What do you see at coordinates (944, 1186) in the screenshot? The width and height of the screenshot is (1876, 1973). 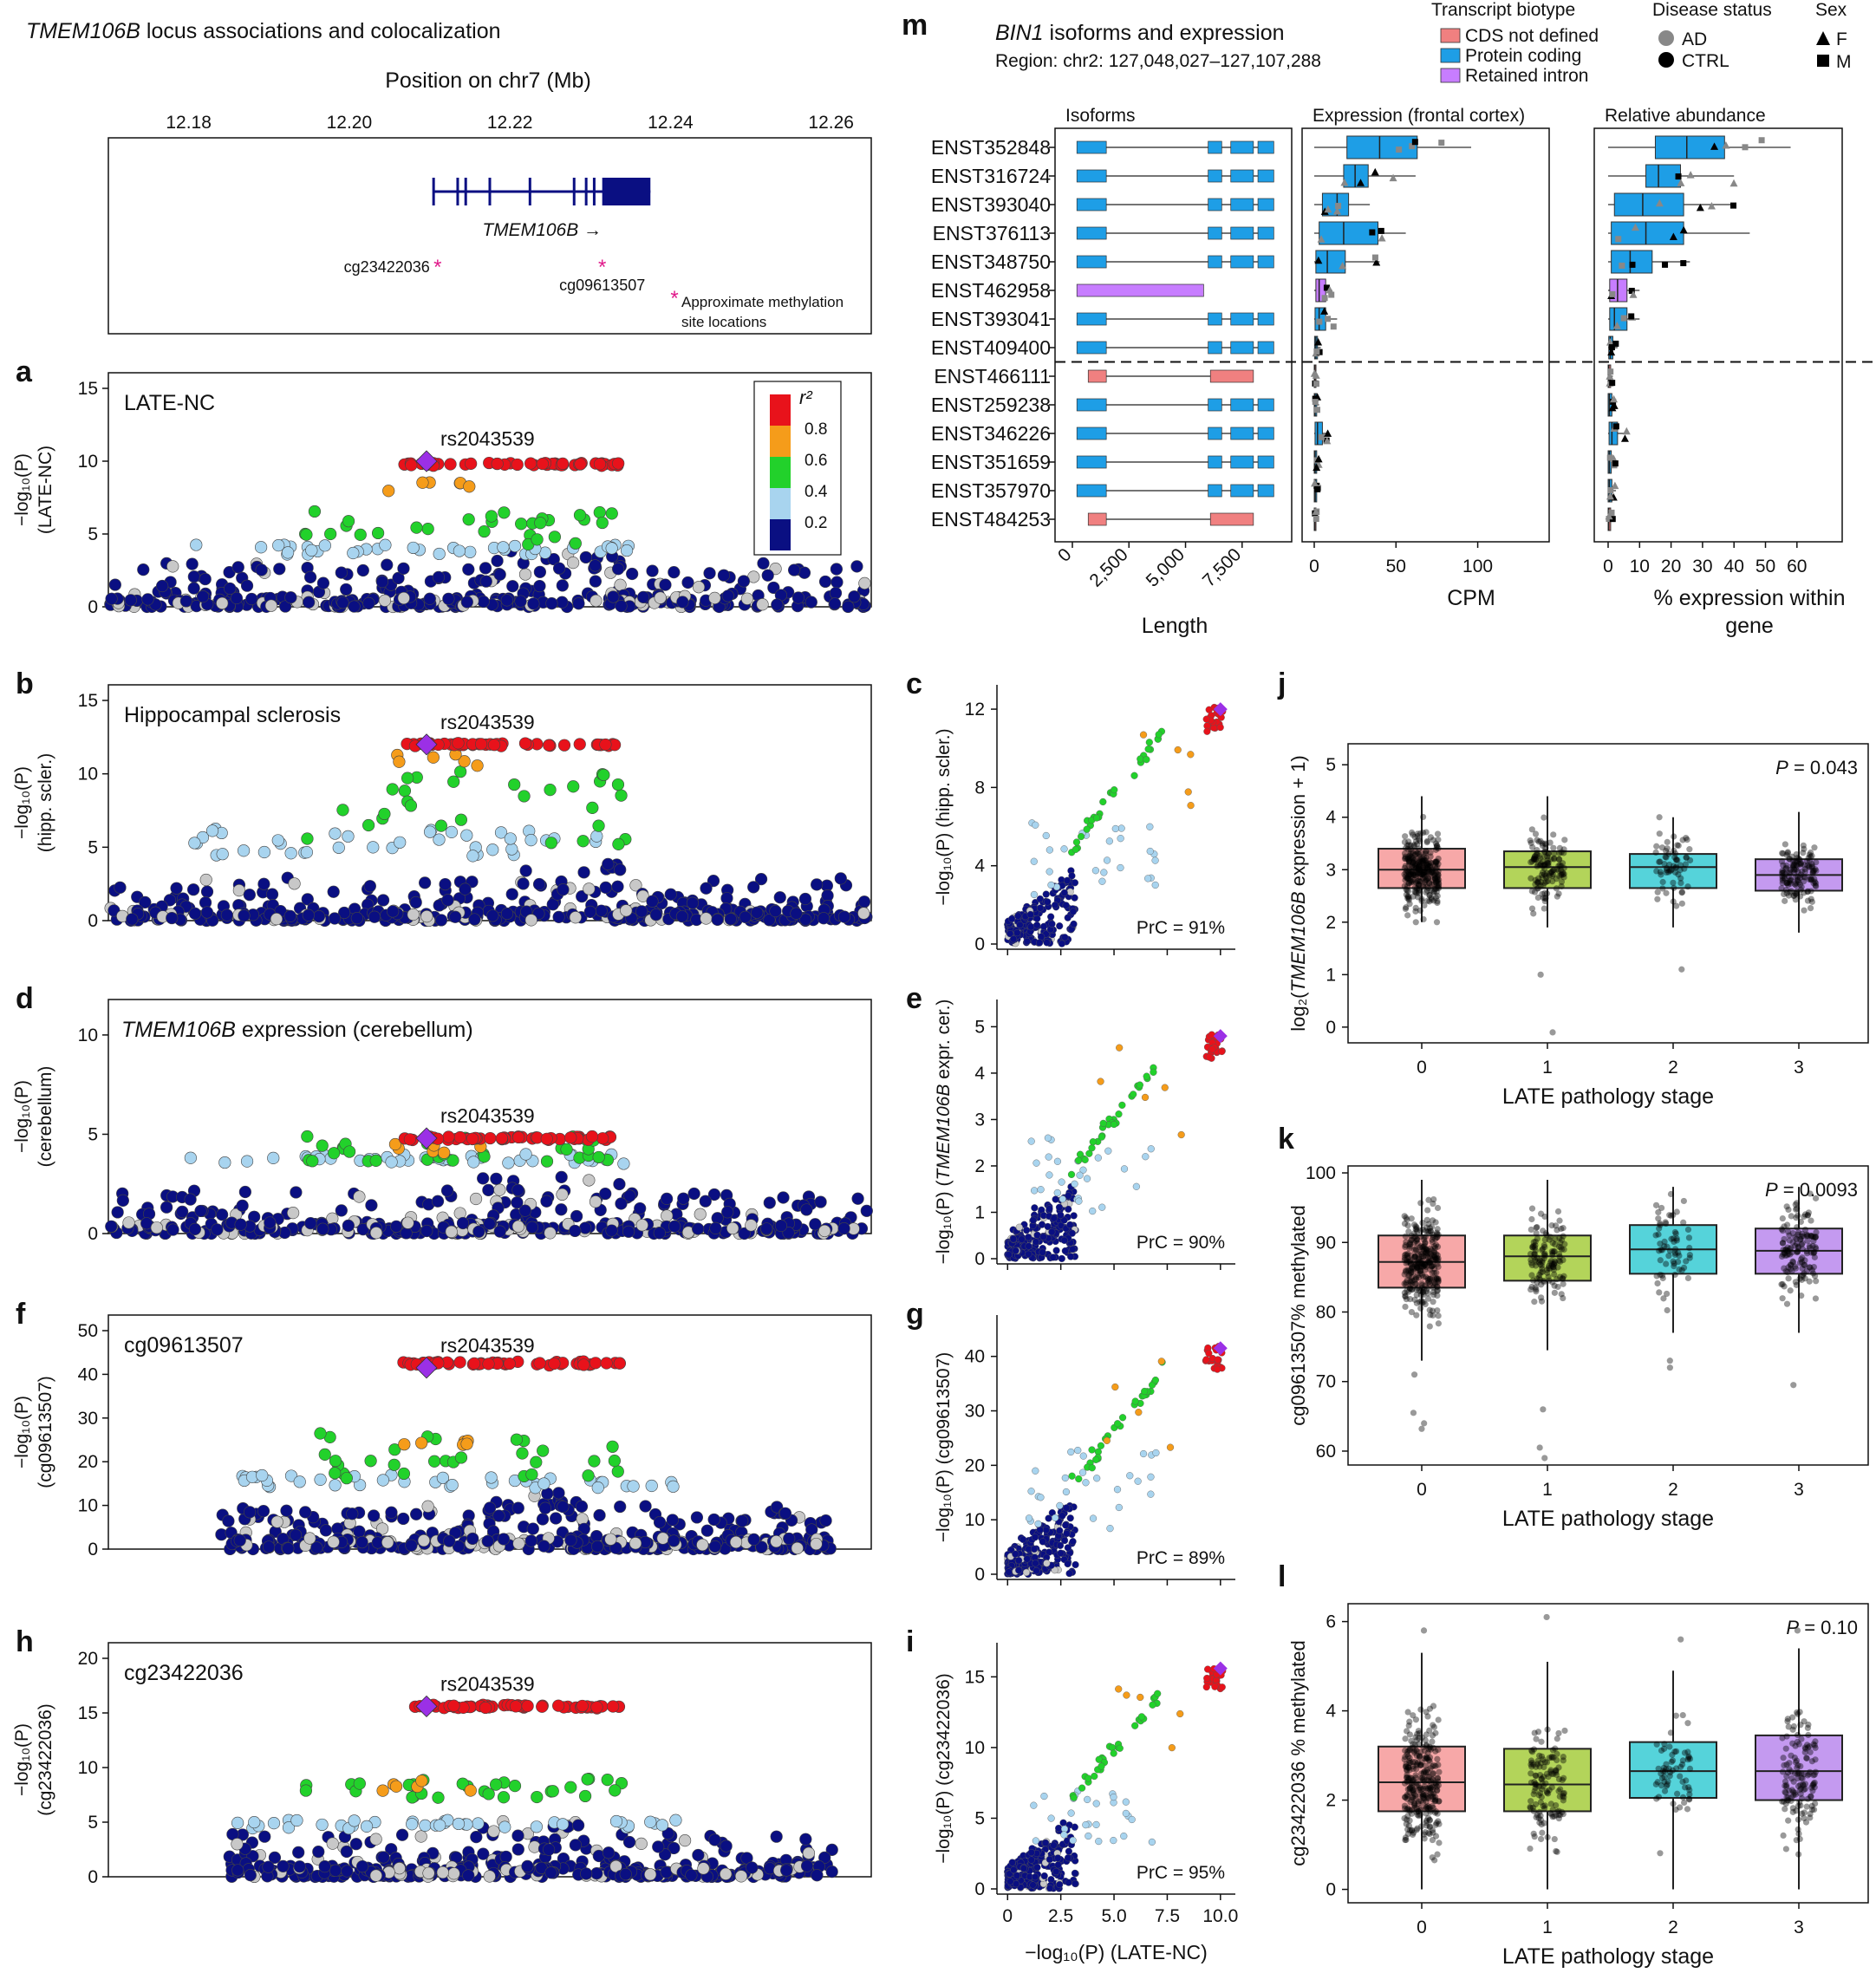 I see `text-span: (` at bounding box center [944, 1186].